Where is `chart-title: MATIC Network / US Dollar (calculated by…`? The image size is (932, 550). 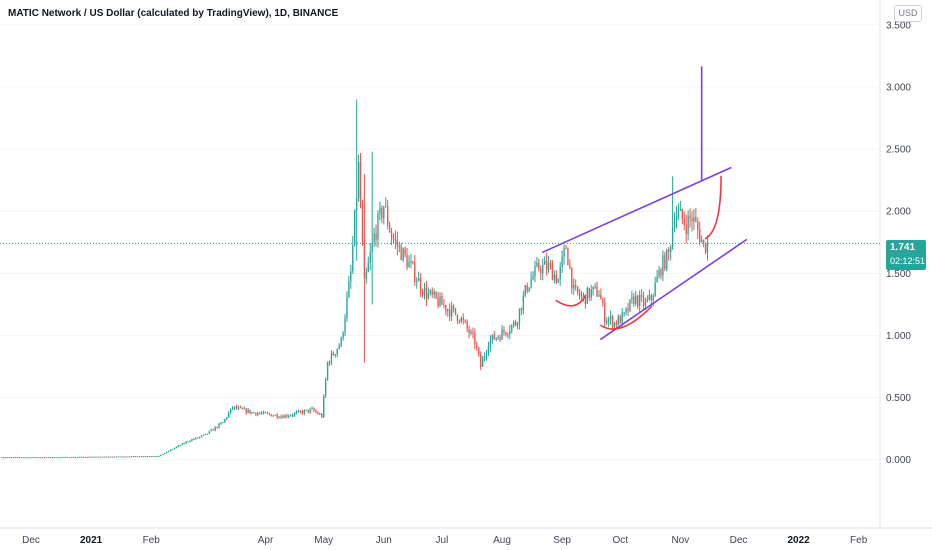 chart-title: MATIC Network / US Dollar (calculated by… is located at coordinates (173, 13).